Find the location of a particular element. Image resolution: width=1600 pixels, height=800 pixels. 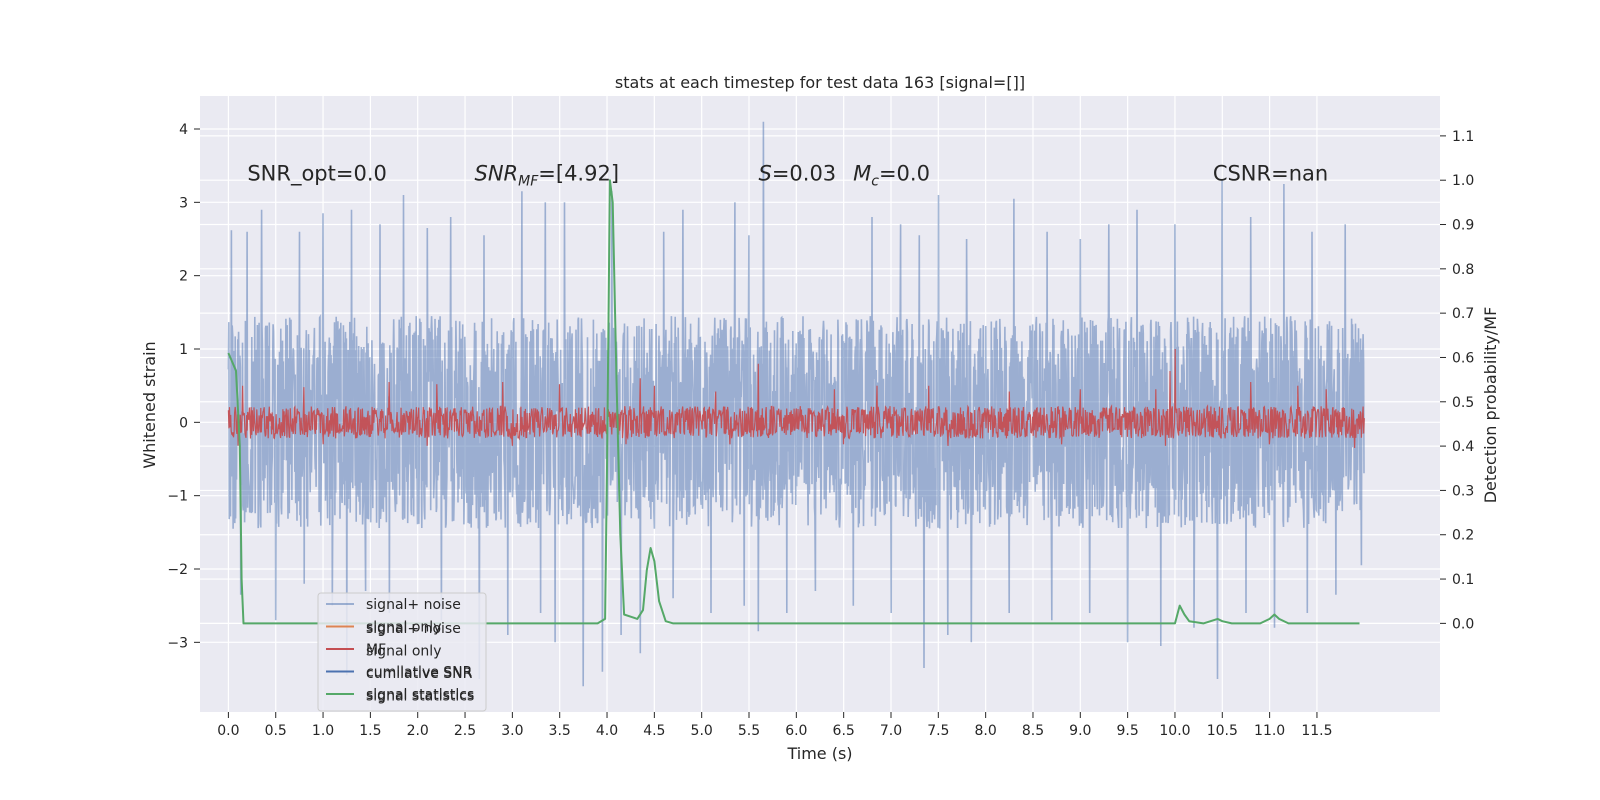

x-tick-label: 10.5 is located at coordinates (1222, 731).